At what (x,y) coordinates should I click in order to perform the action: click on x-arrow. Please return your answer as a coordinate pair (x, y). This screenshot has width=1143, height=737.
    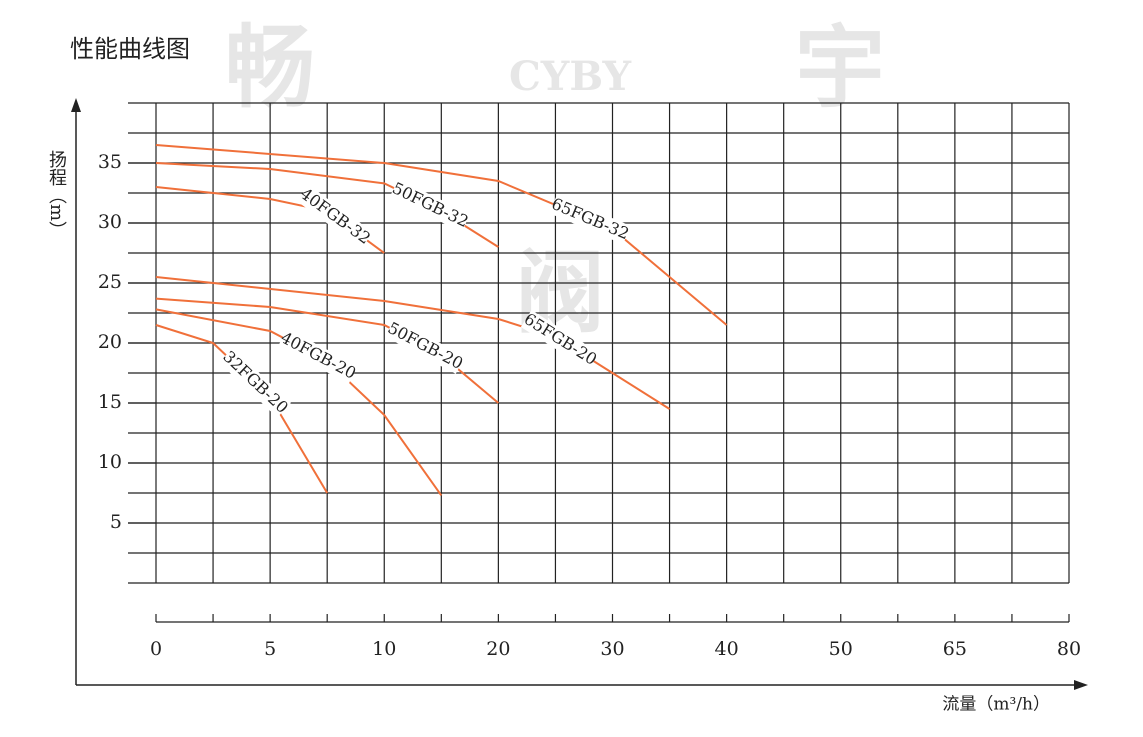
    Looking at the image, I should click on (1081, 685).